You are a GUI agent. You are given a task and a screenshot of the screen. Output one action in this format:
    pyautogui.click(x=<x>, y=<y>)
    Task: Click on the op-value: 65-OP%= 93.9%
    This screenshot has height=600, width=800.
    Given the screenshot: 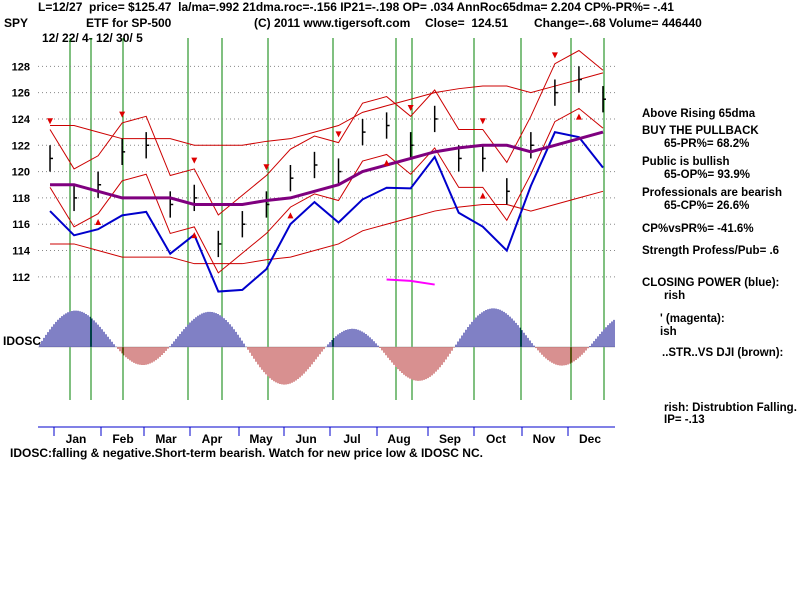 What is the action you would take?
    pyautogui.click(x=707, y=175)
    